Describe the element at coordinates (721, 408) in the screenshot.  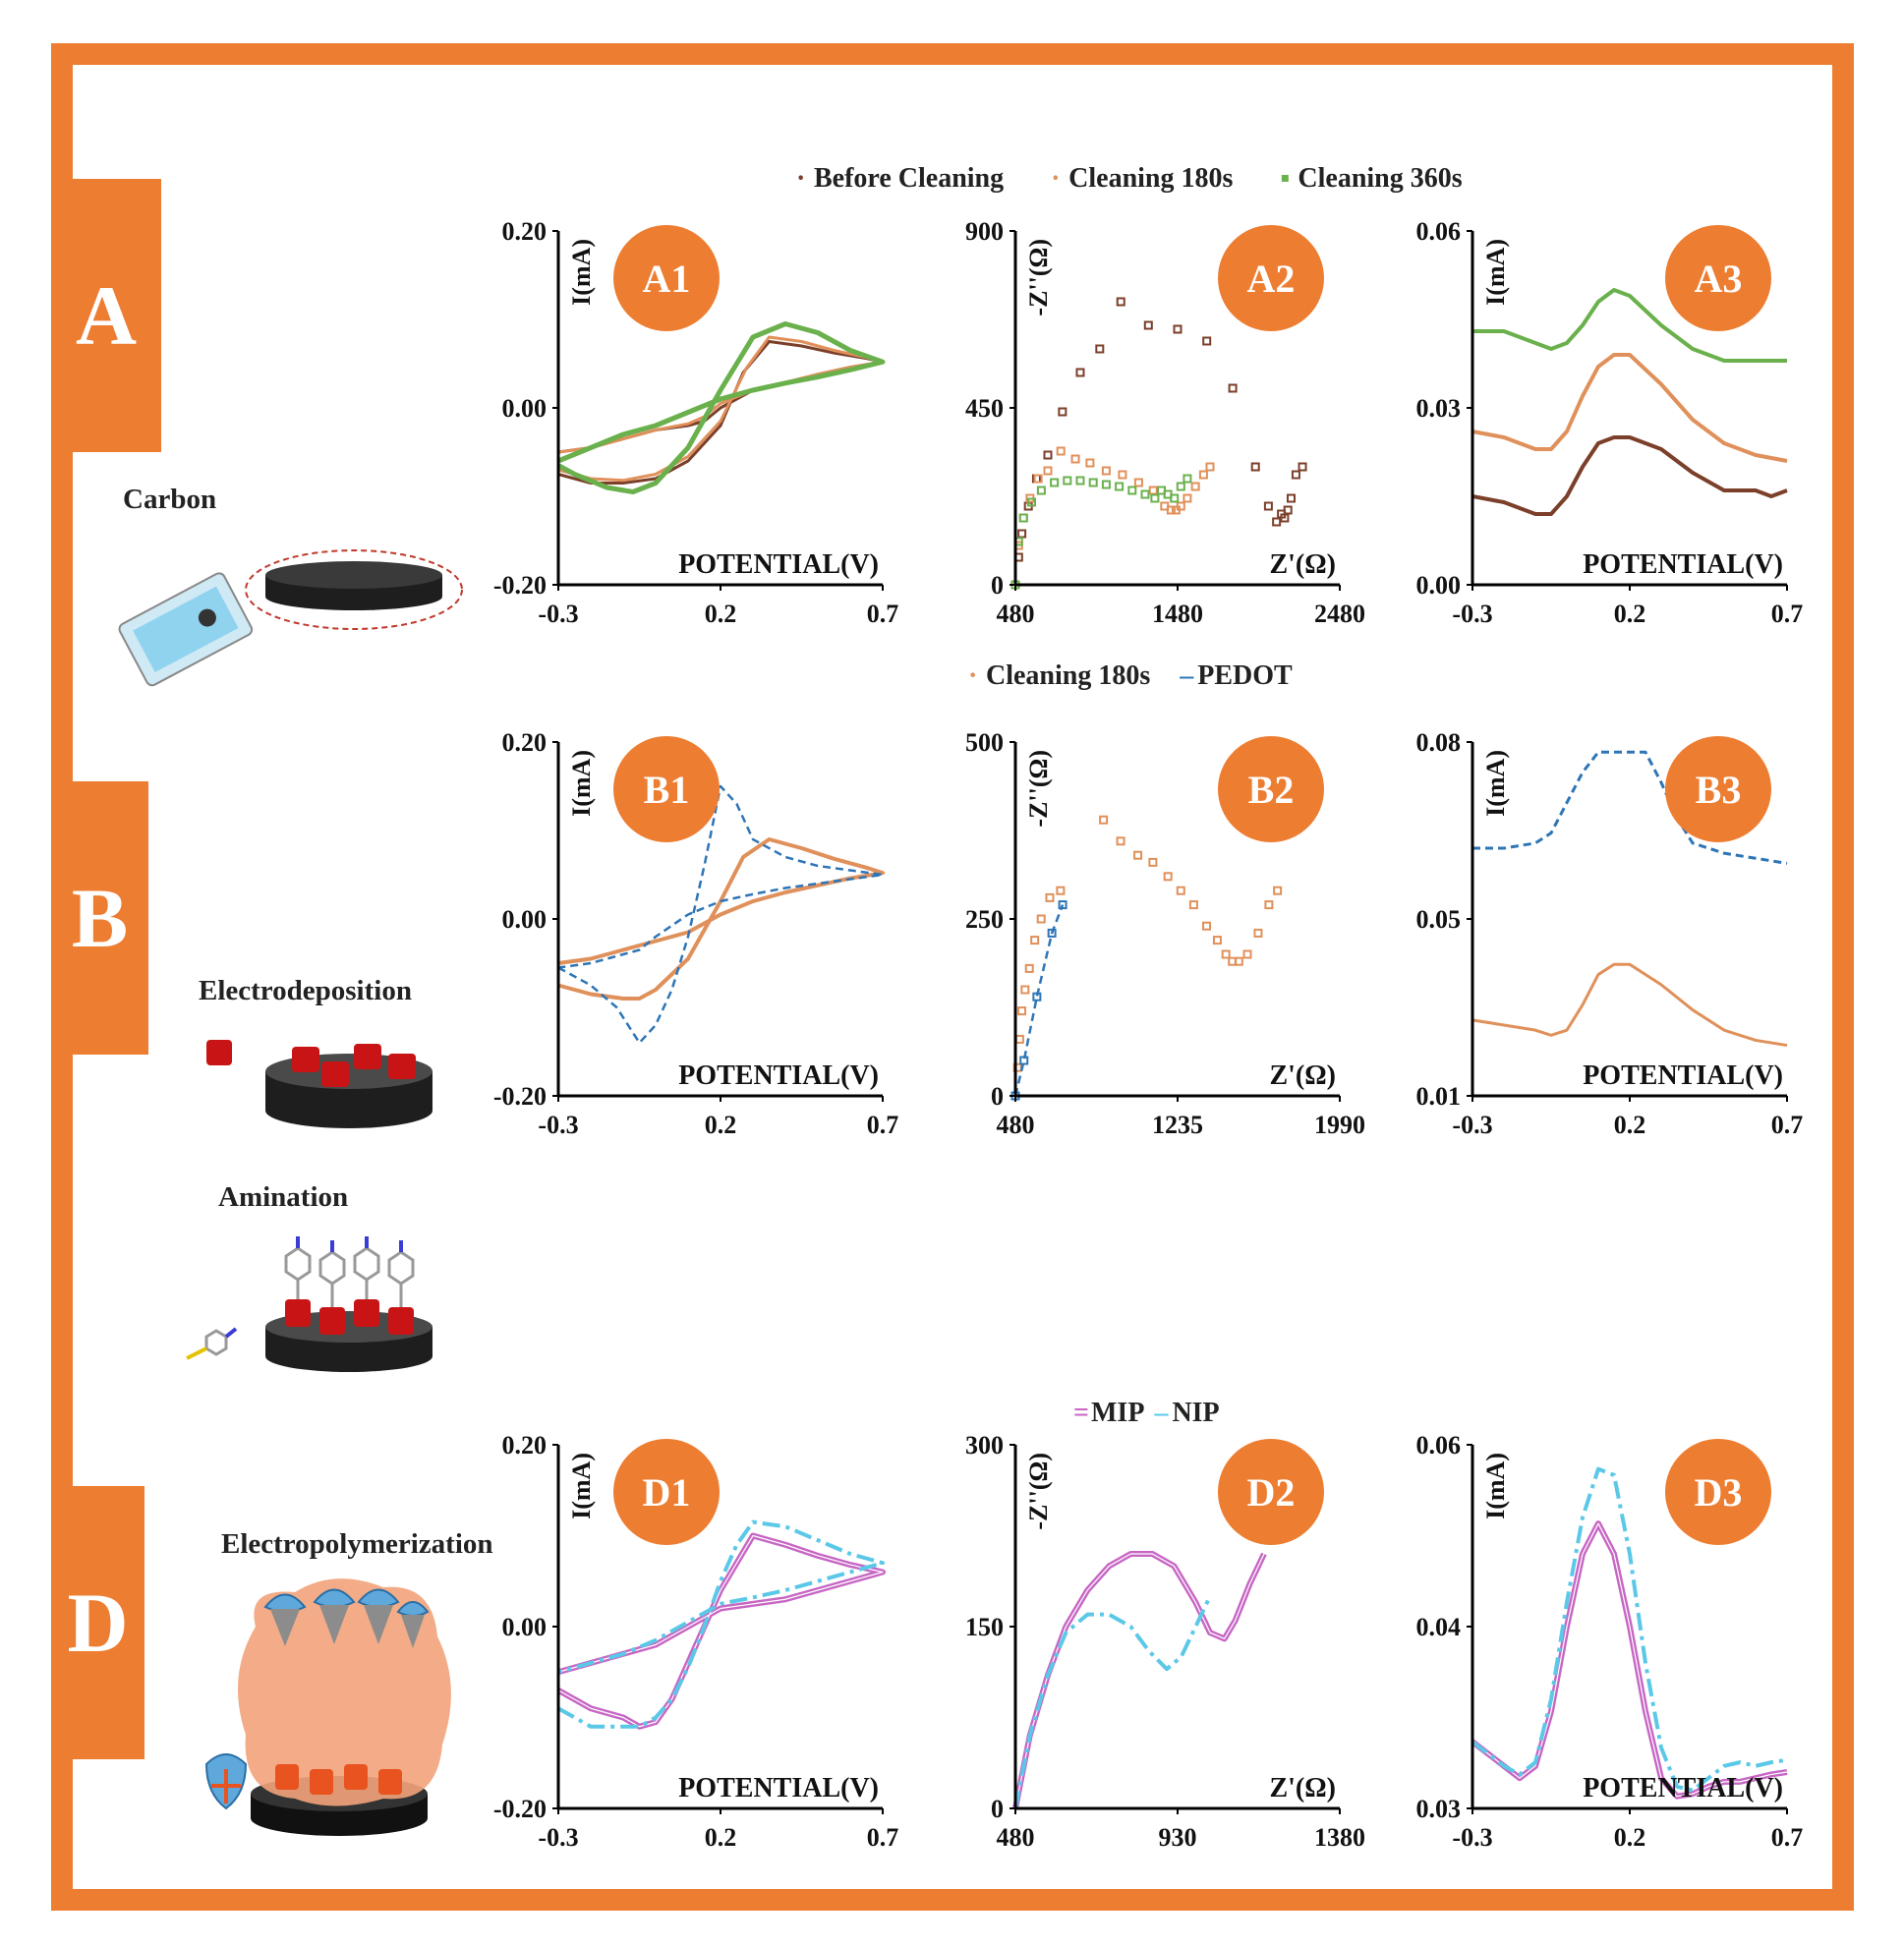
I see `series-line-cleaning-360s` at that location.